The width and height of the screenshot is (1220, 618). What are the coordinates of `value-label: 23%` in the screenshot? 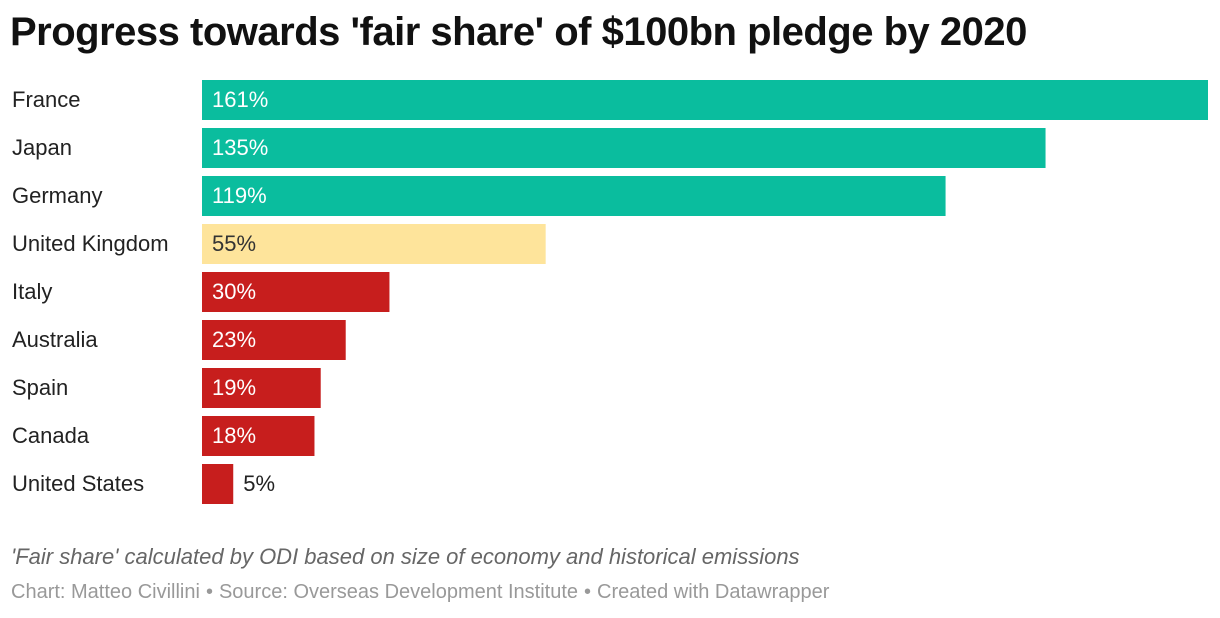 It's located at (234, 339).